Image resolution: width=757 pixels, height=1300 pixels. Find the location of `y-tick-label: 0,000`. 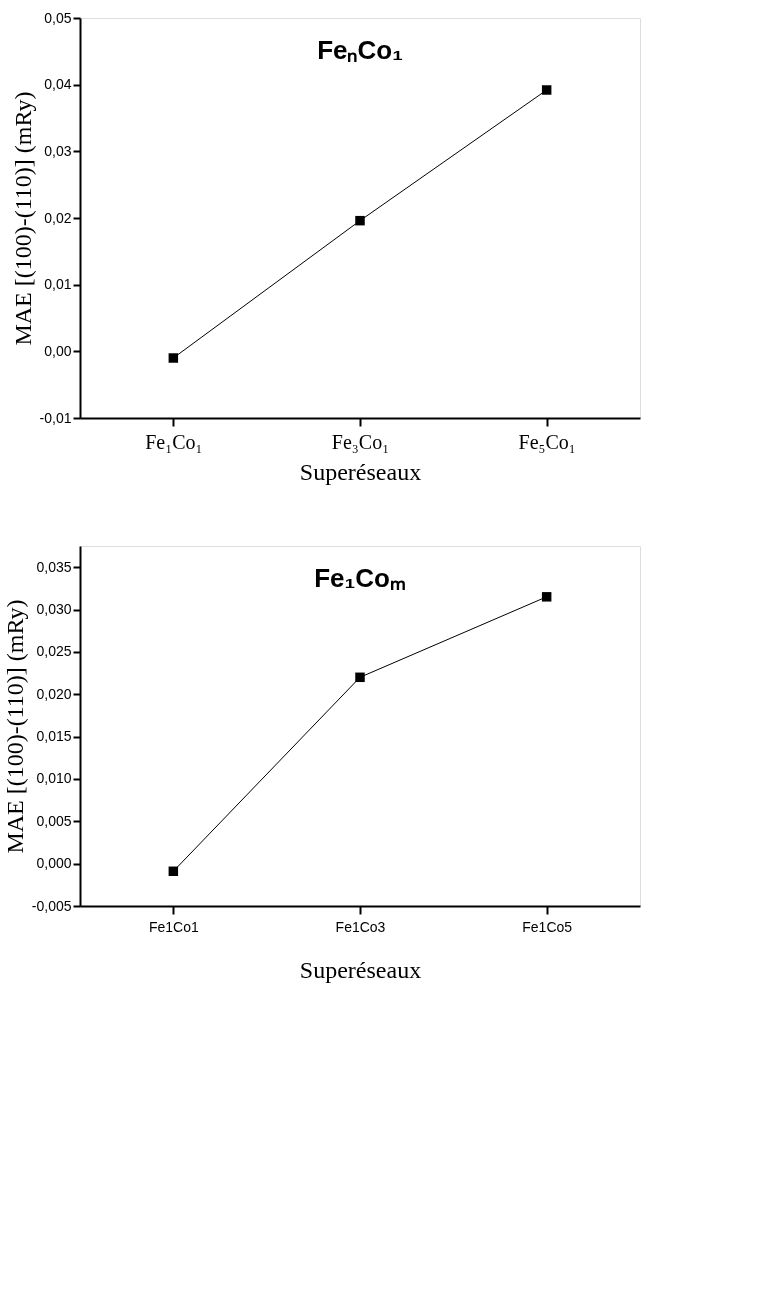

y-tick-label: 0,000 is located at coordinates (54, 863).